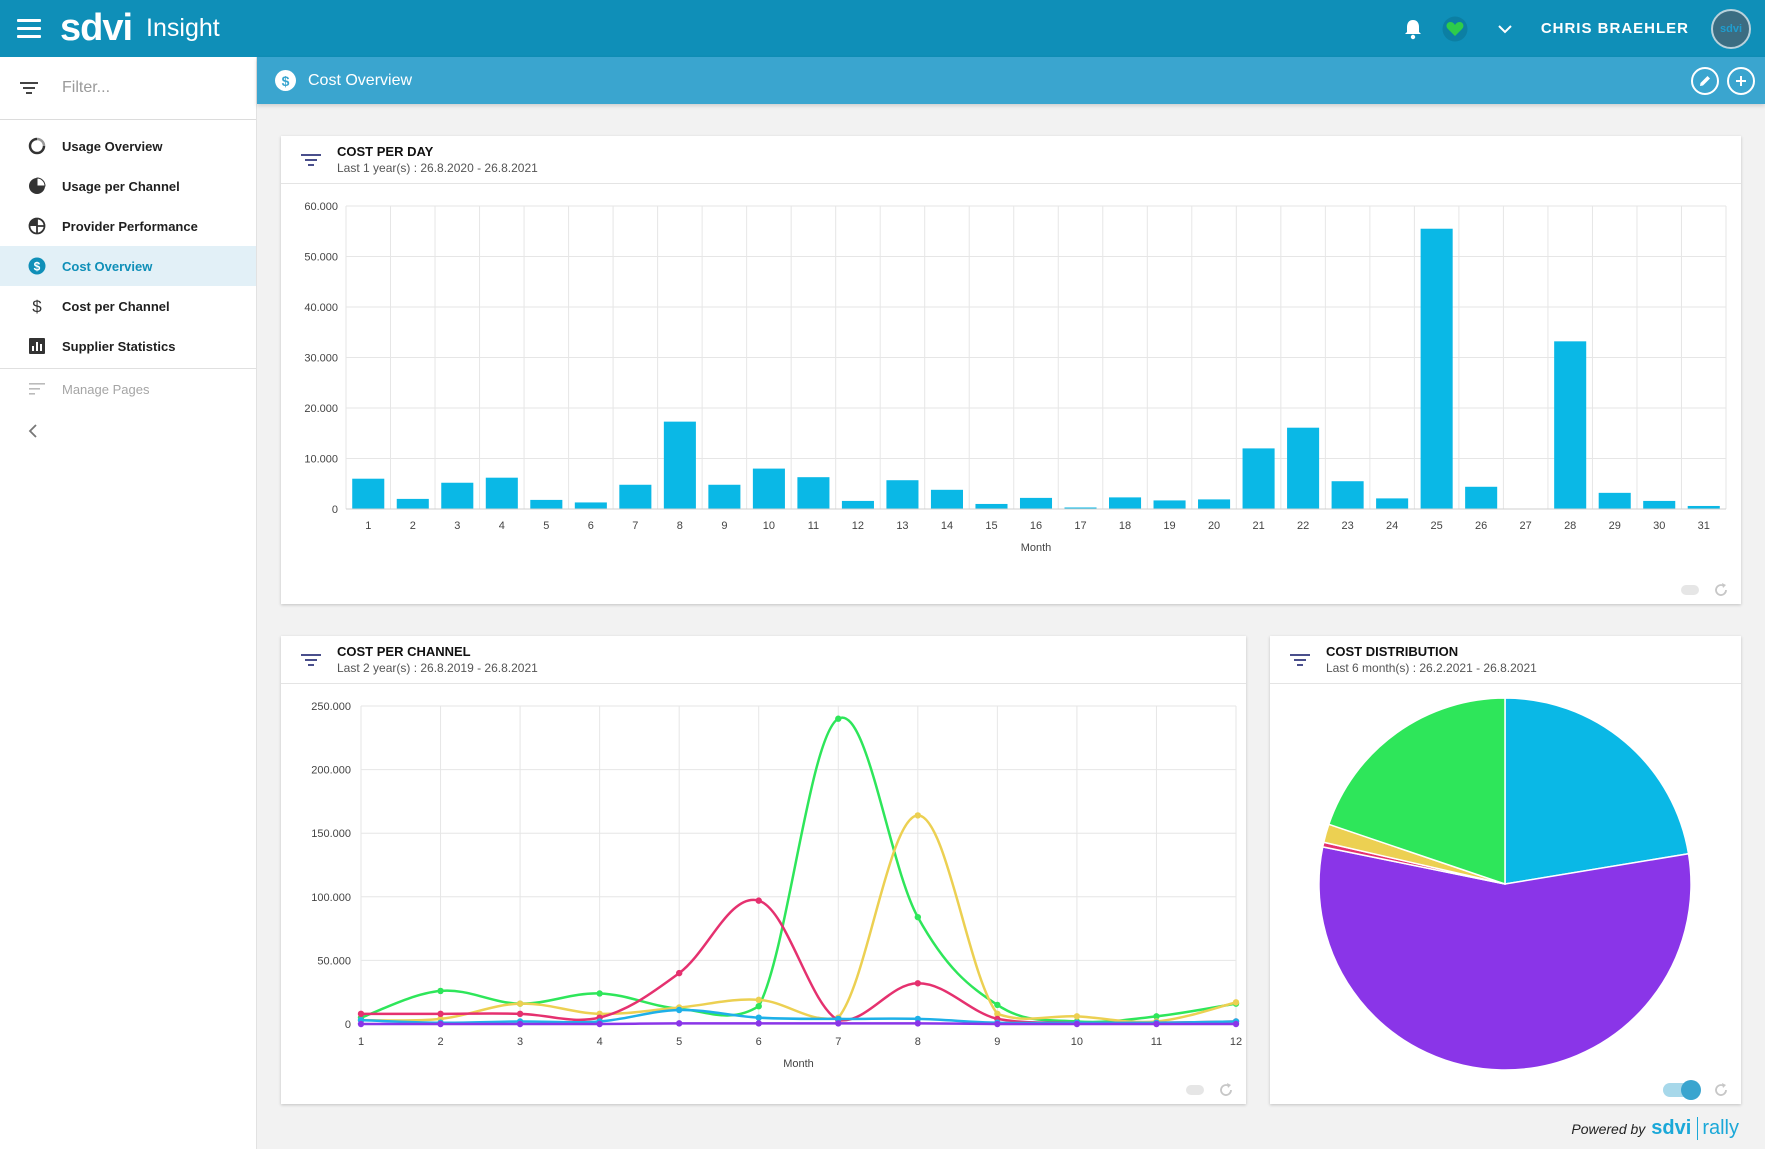 Image resolution: width=1765 pixels, height=1149 pixels. I want to click on sidebar-item-usage-per-channel: Usage per Channel, so click(128, 186).